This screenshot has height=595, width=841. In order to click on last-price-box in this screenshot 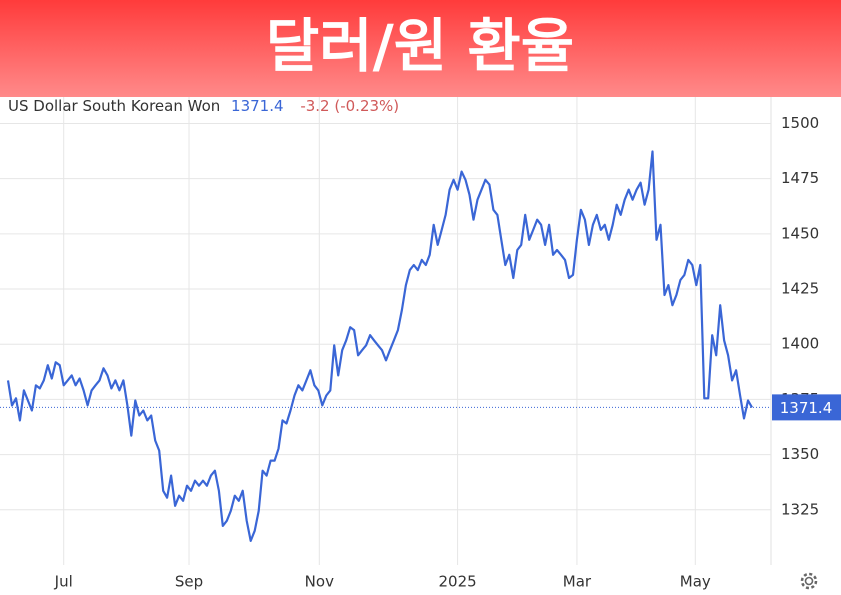, I will do `click(806, 407)`.